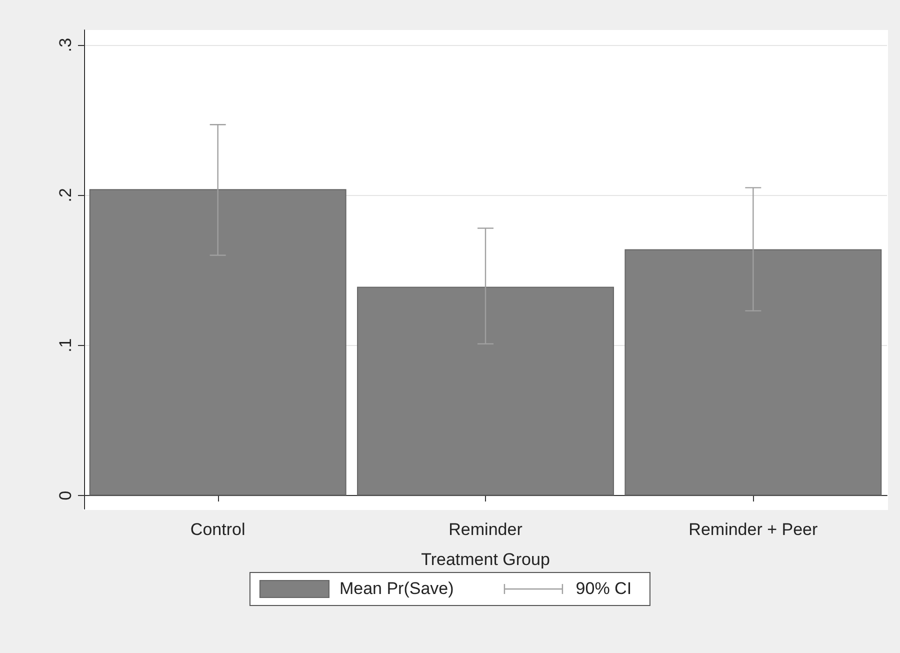 The width and height of the screenshot is (900, 653). Describe the element at coordinates (65, 345) in the screenshot. I see `y-tick-label: .1` at that location.